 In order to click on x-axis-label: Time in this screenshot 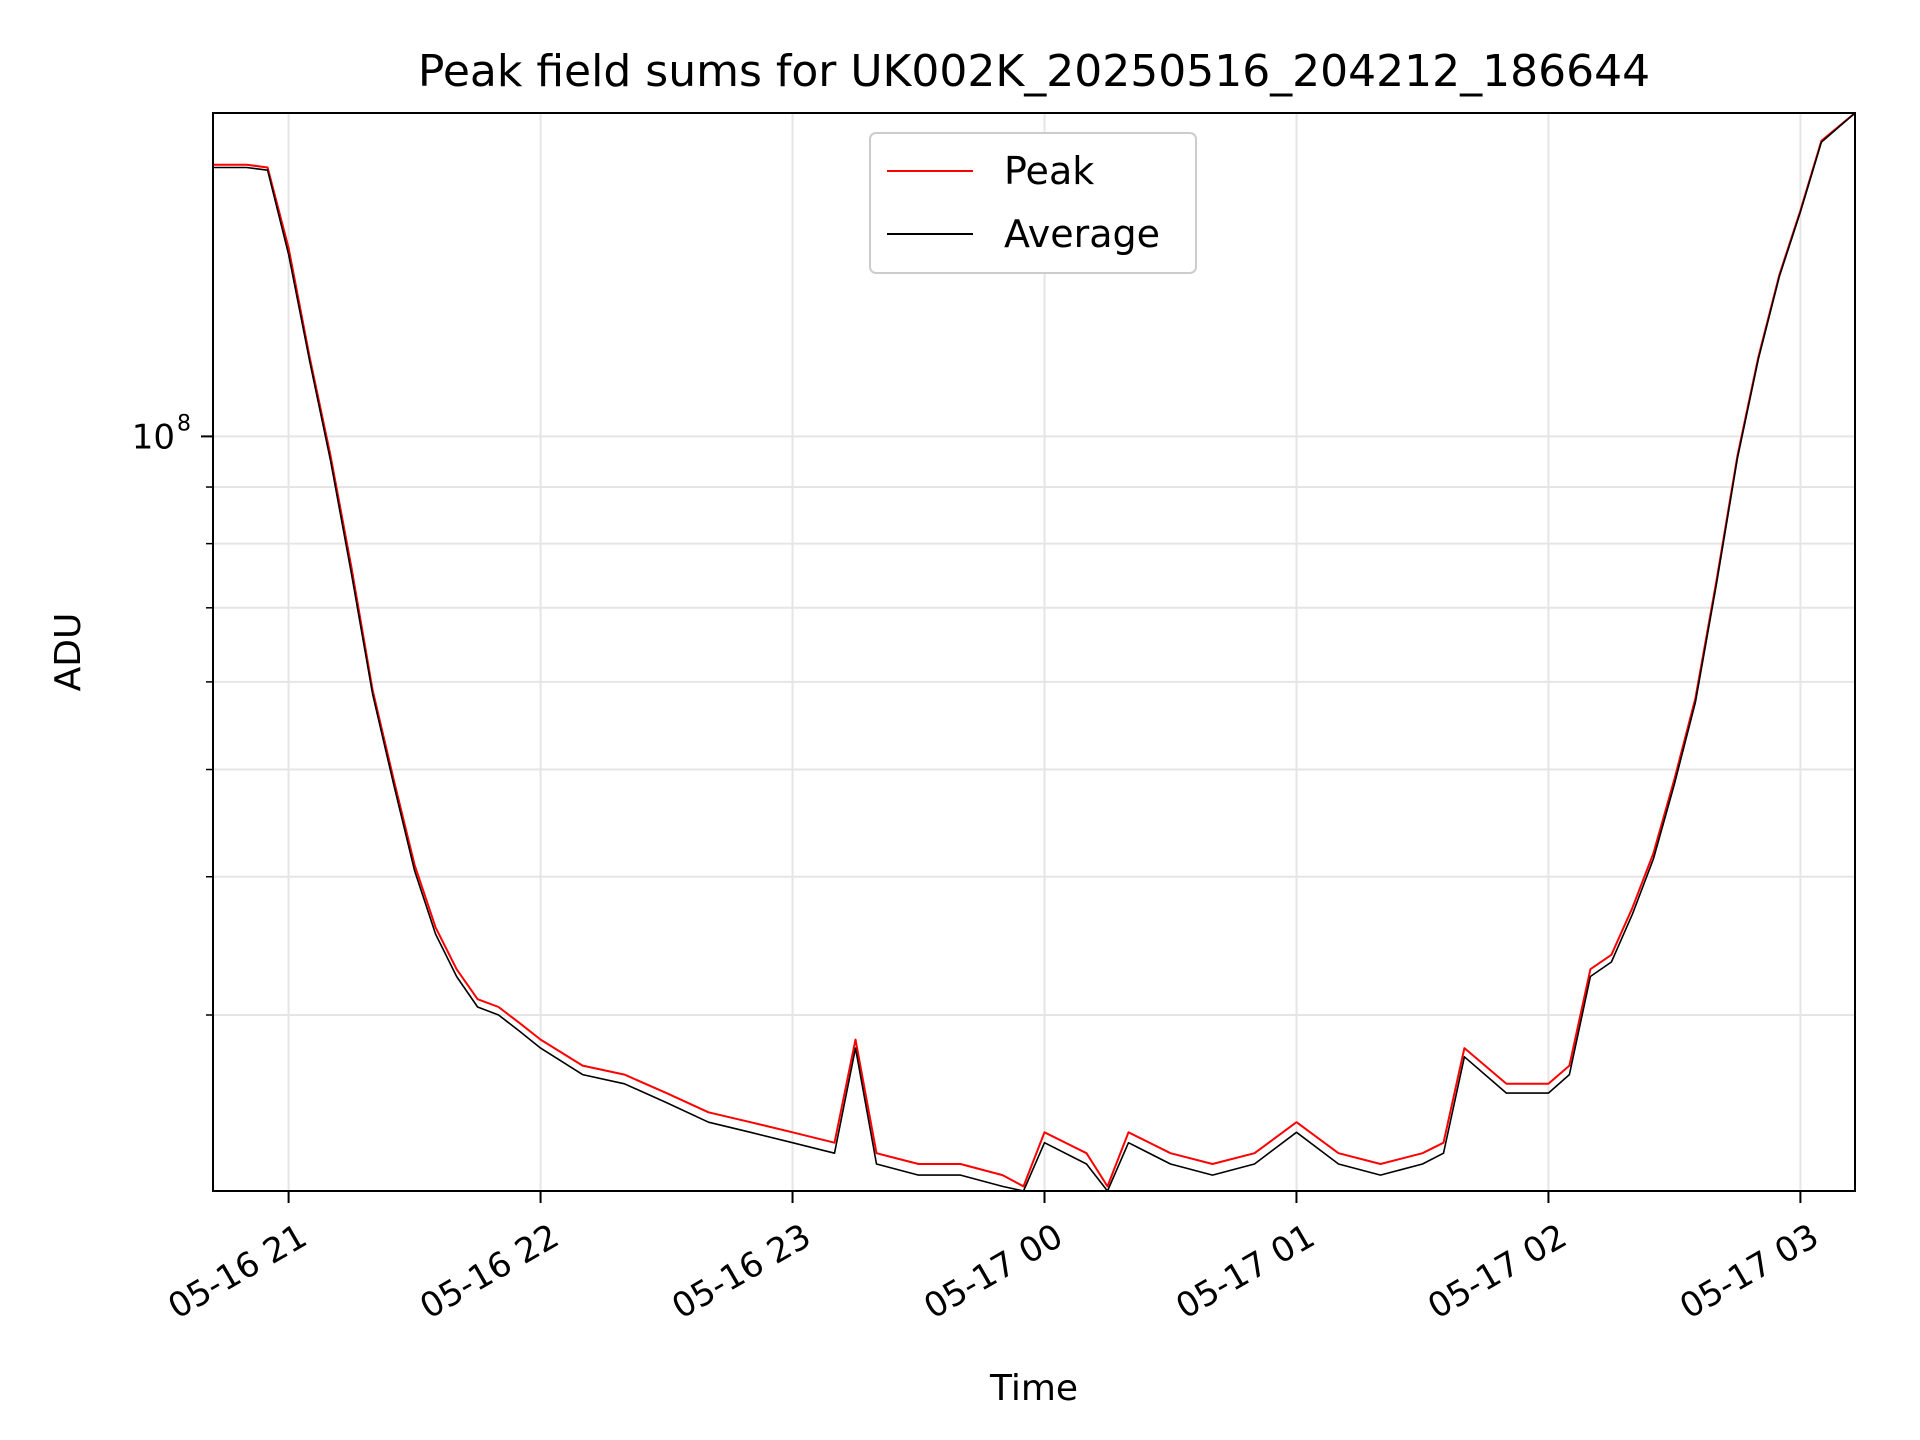, I will do `click(1033, 1388)`.